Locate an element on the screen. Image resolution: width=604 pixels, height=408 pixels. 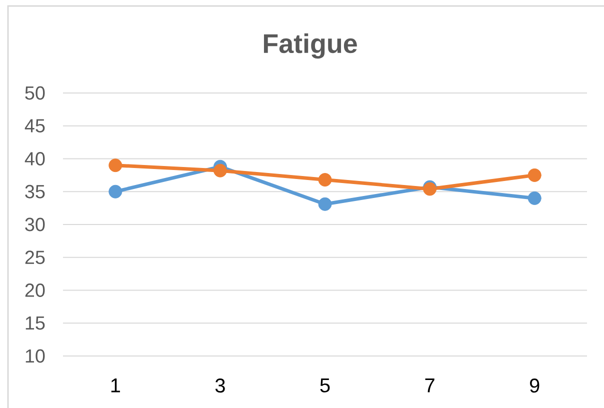
x-tick-label: 5 is located at coordinates (325, 385).